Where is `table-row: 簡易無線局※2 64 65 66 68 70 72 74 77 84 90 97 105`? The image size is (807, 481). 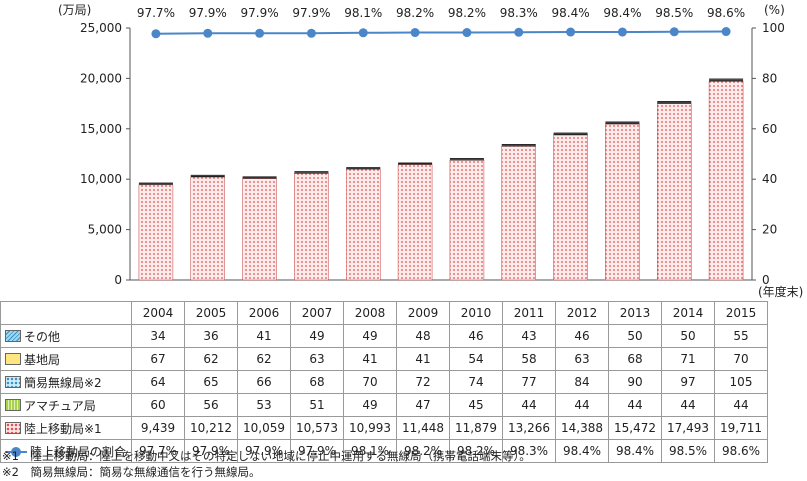 table-row: 簡易無線局※2 64 65 66 68 70 72 74 77 84 90 97 105 is located at coordinates (384, 382).